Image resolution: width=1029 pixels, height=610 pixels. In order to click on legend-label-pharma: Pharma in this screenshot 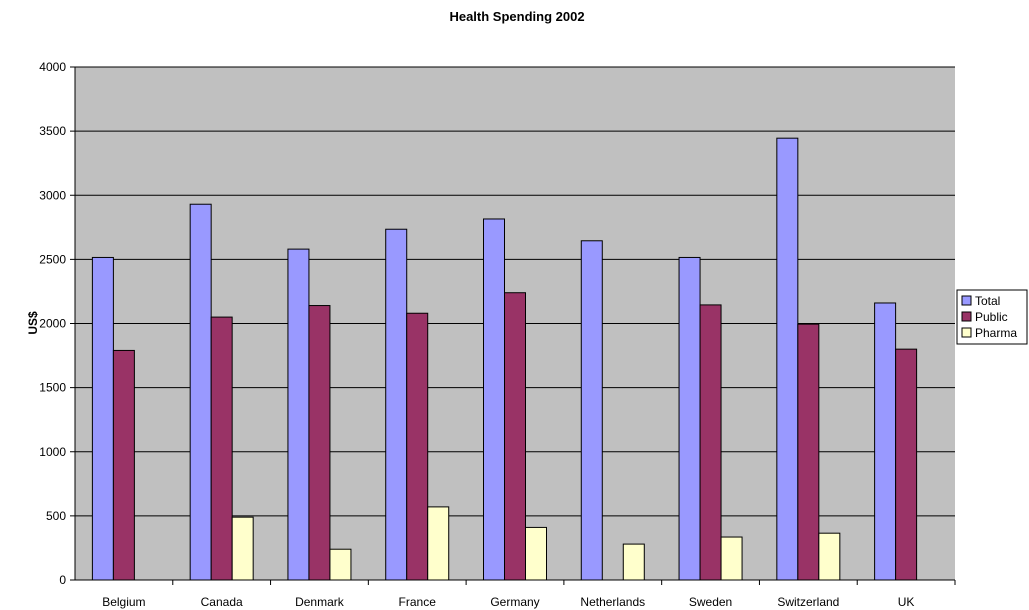, I will do `click(996, 333)`.